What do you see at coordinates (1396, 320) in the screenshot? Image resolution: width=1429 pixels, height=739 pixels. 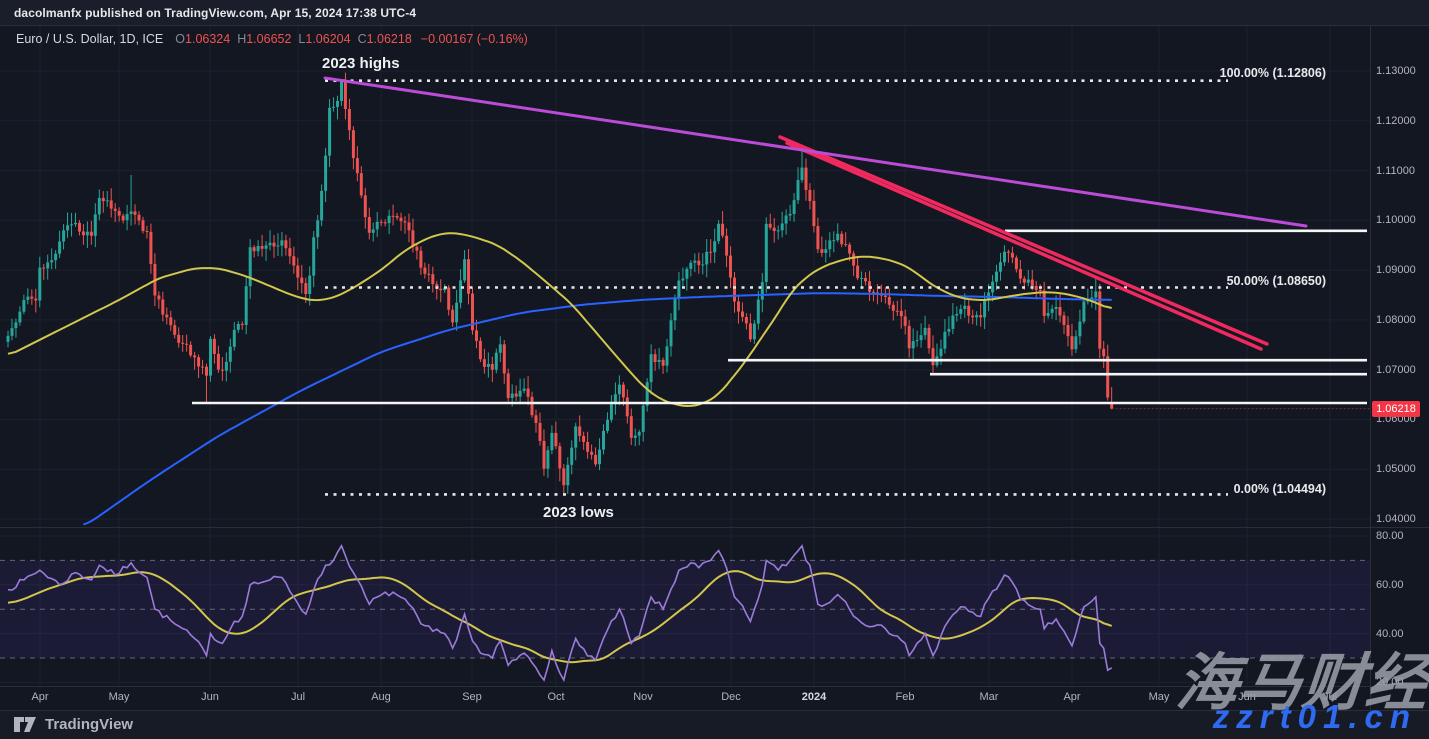 I see `price-tick-label: 1.08000` at bounding box center [1396, 320].